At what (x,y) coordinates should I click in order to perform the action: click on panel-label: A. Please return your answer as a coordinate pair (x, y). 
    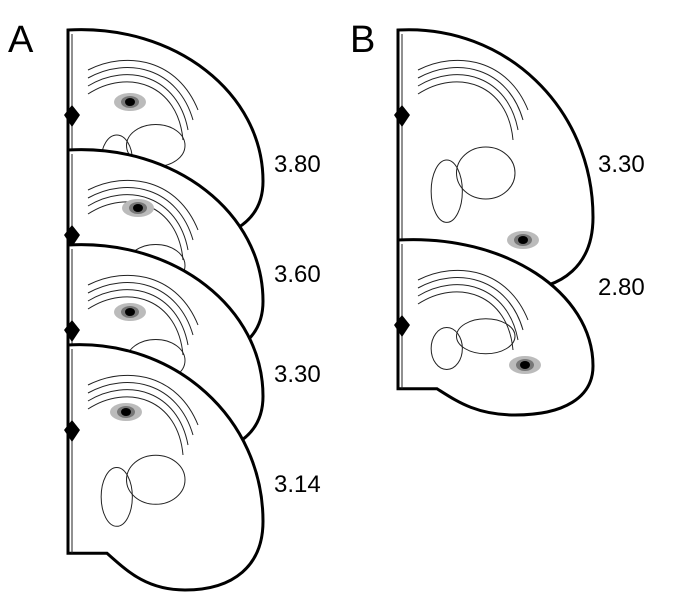
    Looking at the image, I should click on (21, 40).